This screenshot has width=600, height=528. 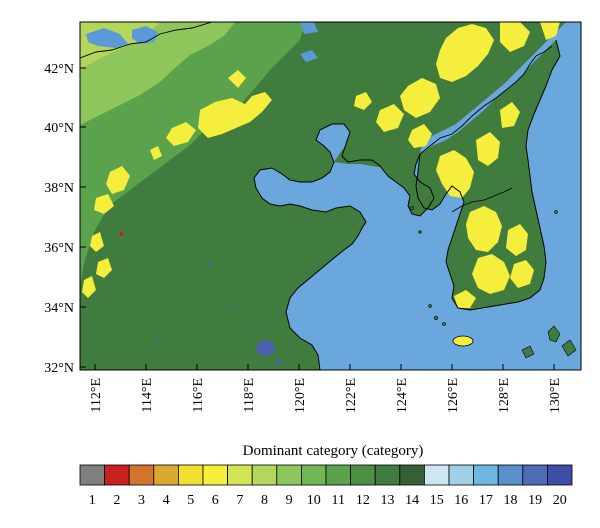 I want to click on lat-ticks, so click(x=83, y=217).